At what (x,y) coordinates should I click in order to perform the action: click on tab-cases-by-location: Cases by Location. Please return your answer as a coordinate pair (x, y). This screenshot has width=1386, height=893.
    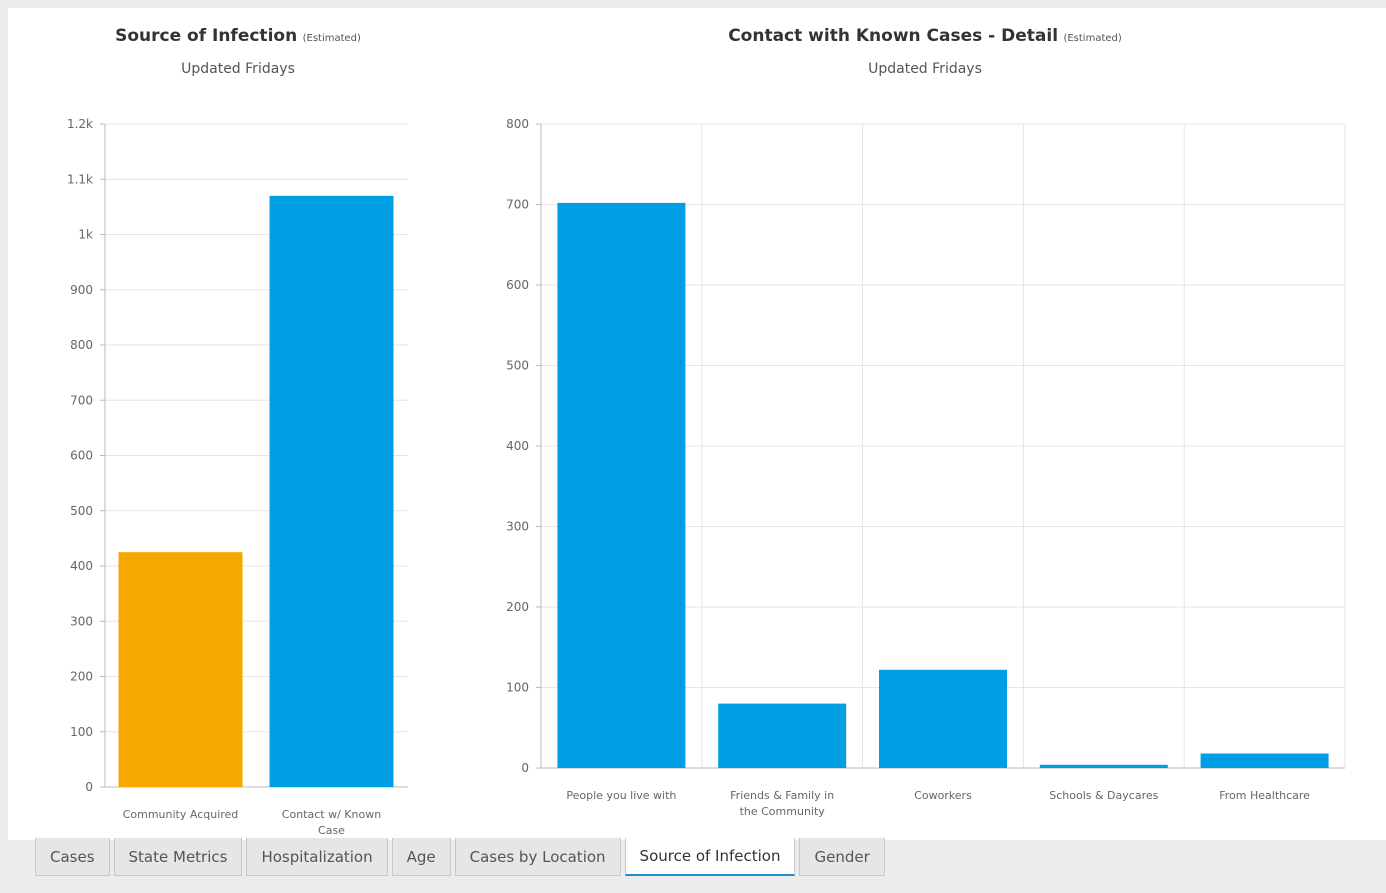
    Looking at the image, I should click on (537, 857).